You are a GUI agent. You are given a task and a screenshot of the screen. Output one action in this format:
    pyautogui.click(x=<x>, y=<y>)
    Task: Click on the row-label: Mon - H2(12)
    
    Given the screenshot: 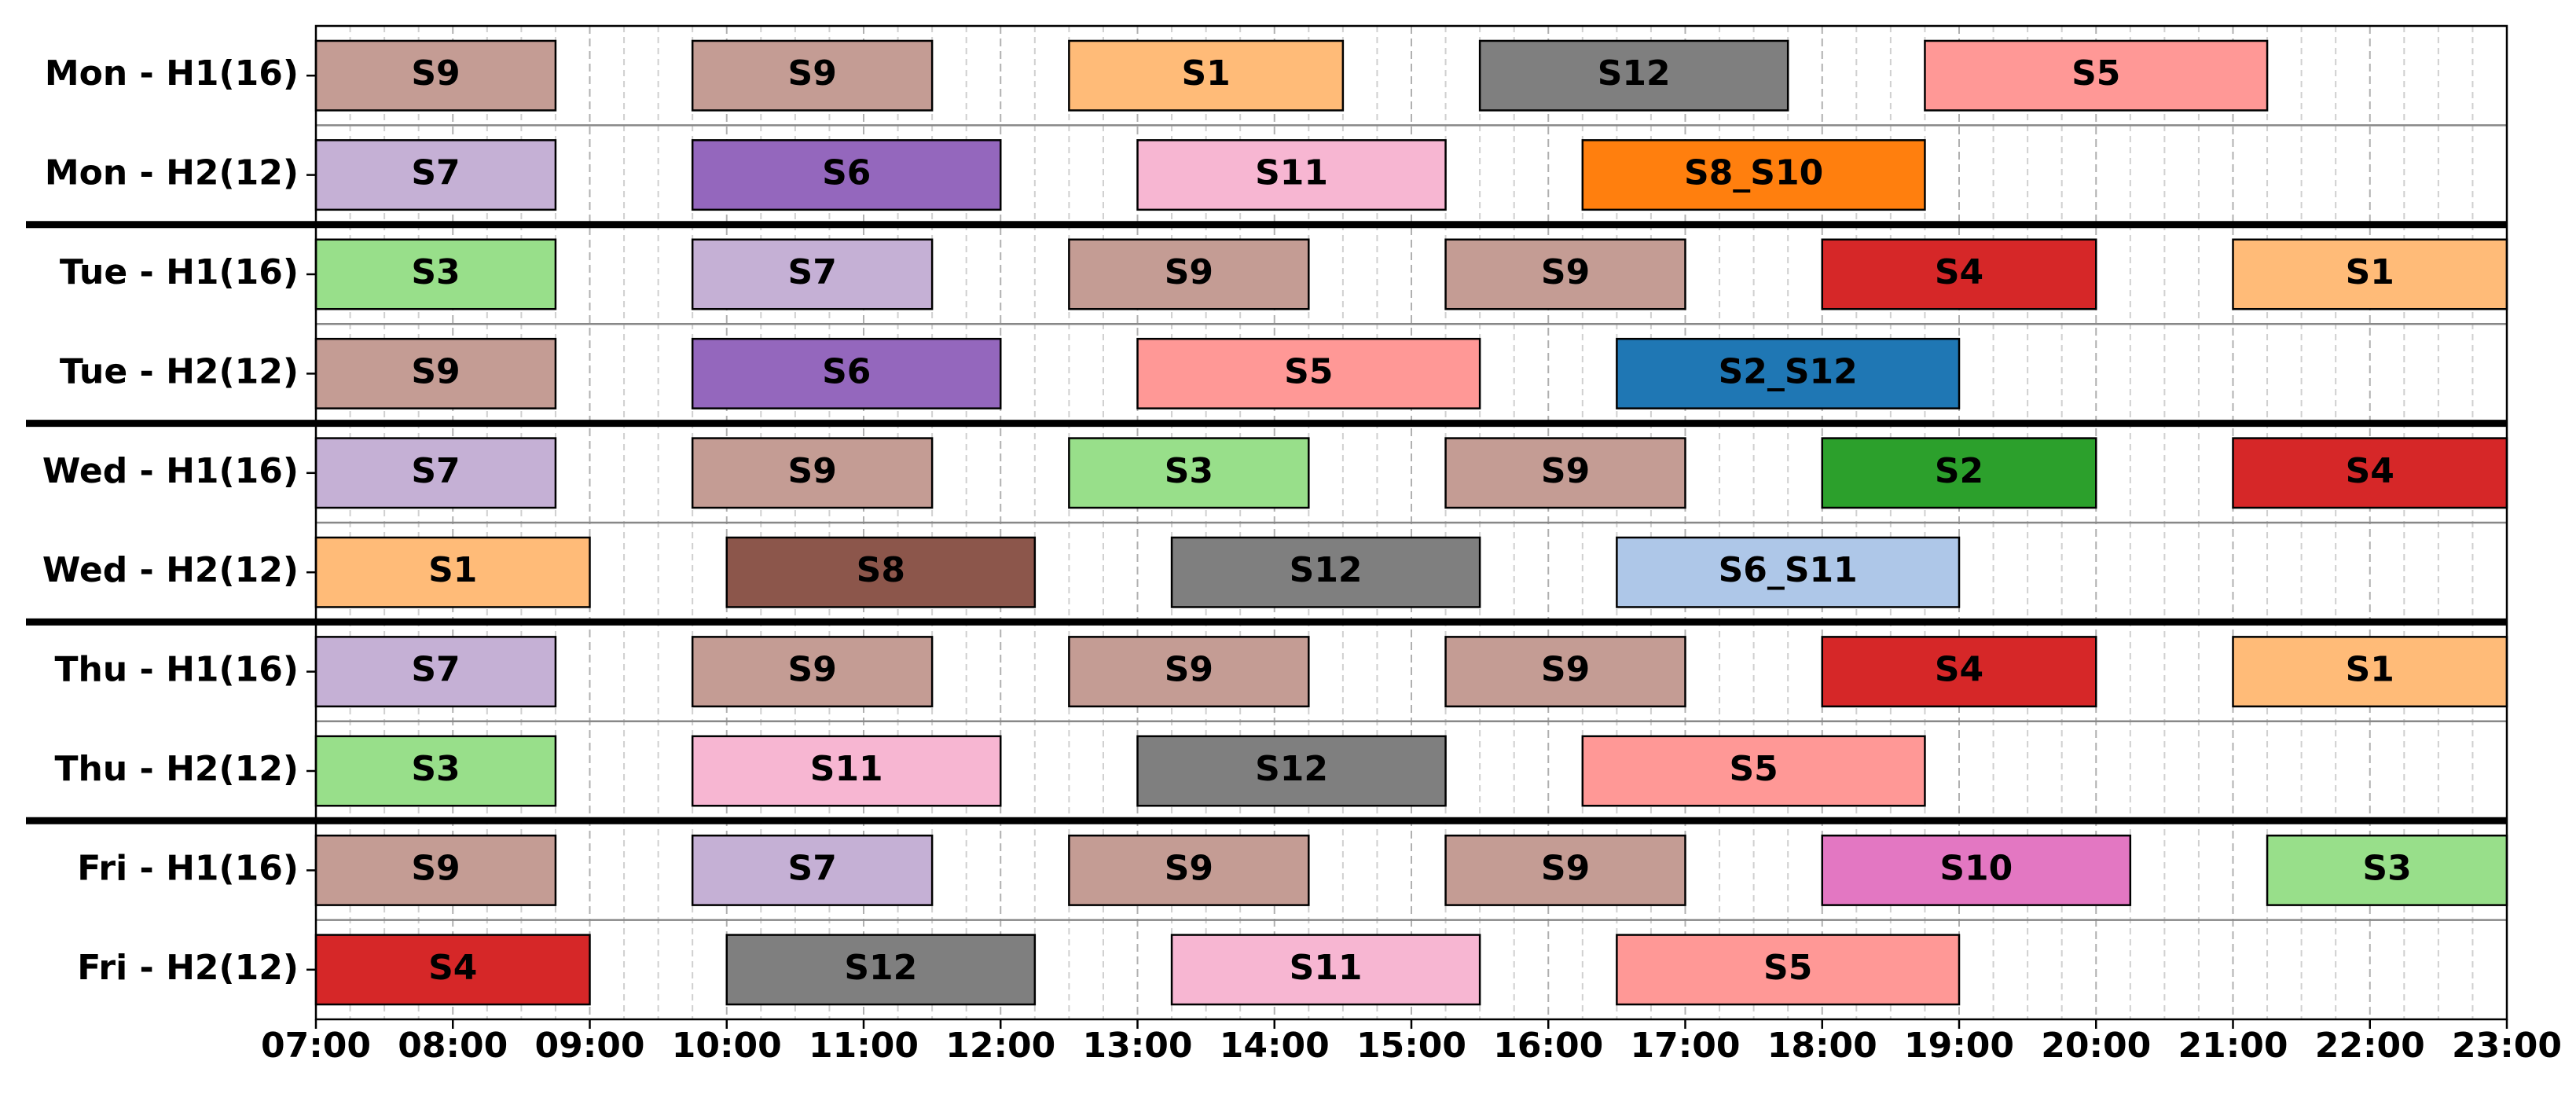 What is the action you would take?
    pyautogui.click(x=172, y=173)
    